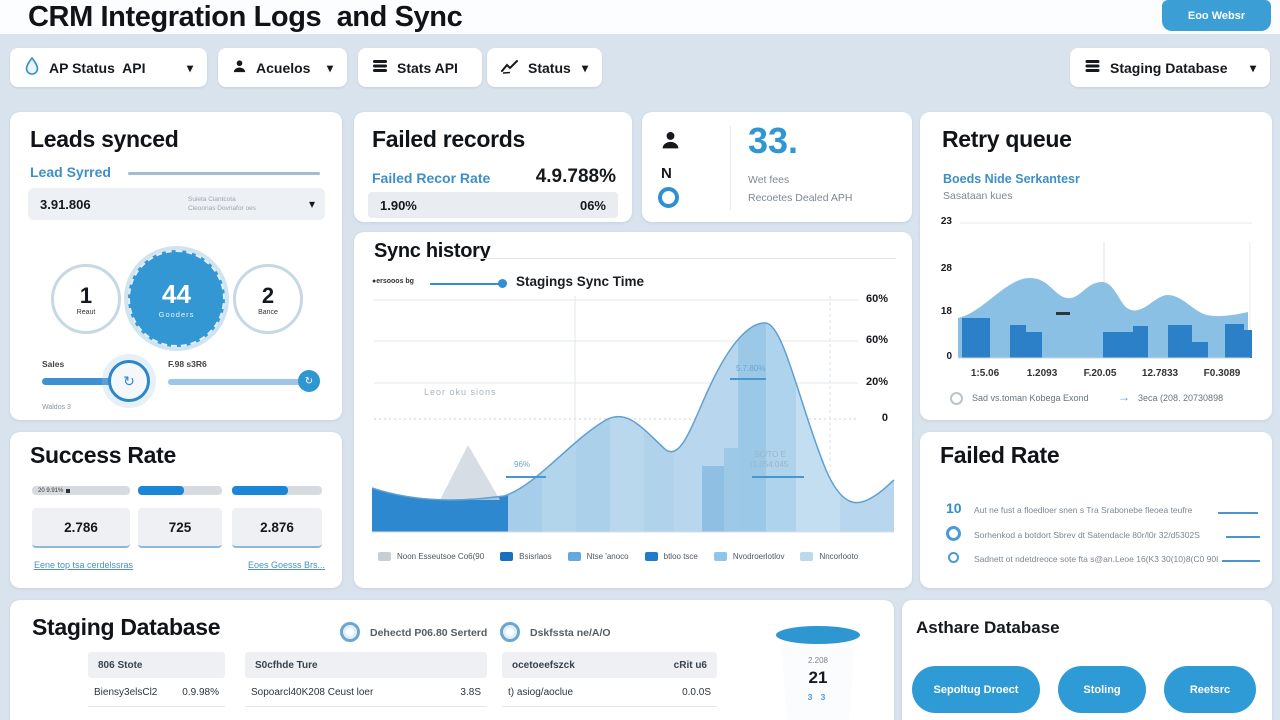  I want to click on stat-big-value: 33., so click(773, 140).